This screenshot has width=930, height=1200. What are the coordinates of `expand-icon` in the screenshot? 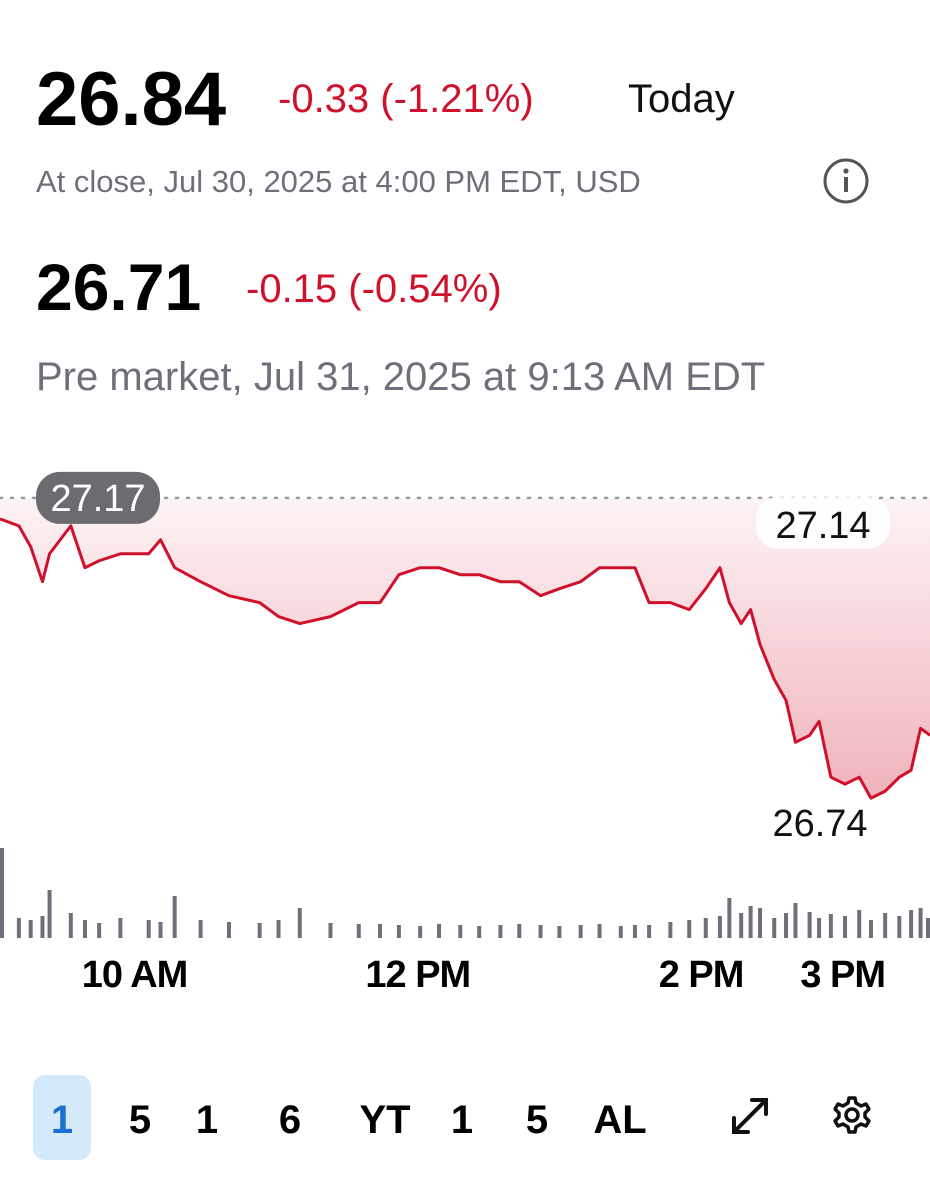 It's located at (750, 1116).